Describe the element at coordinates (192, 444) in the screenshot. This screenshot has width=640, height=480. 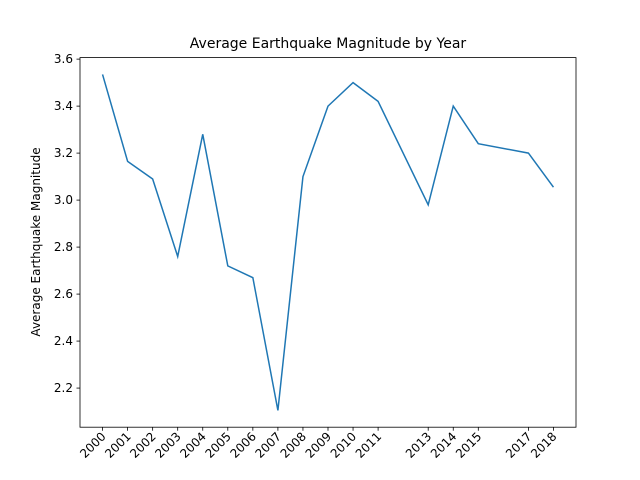
I see `x-tick-label: 2004` at that location.